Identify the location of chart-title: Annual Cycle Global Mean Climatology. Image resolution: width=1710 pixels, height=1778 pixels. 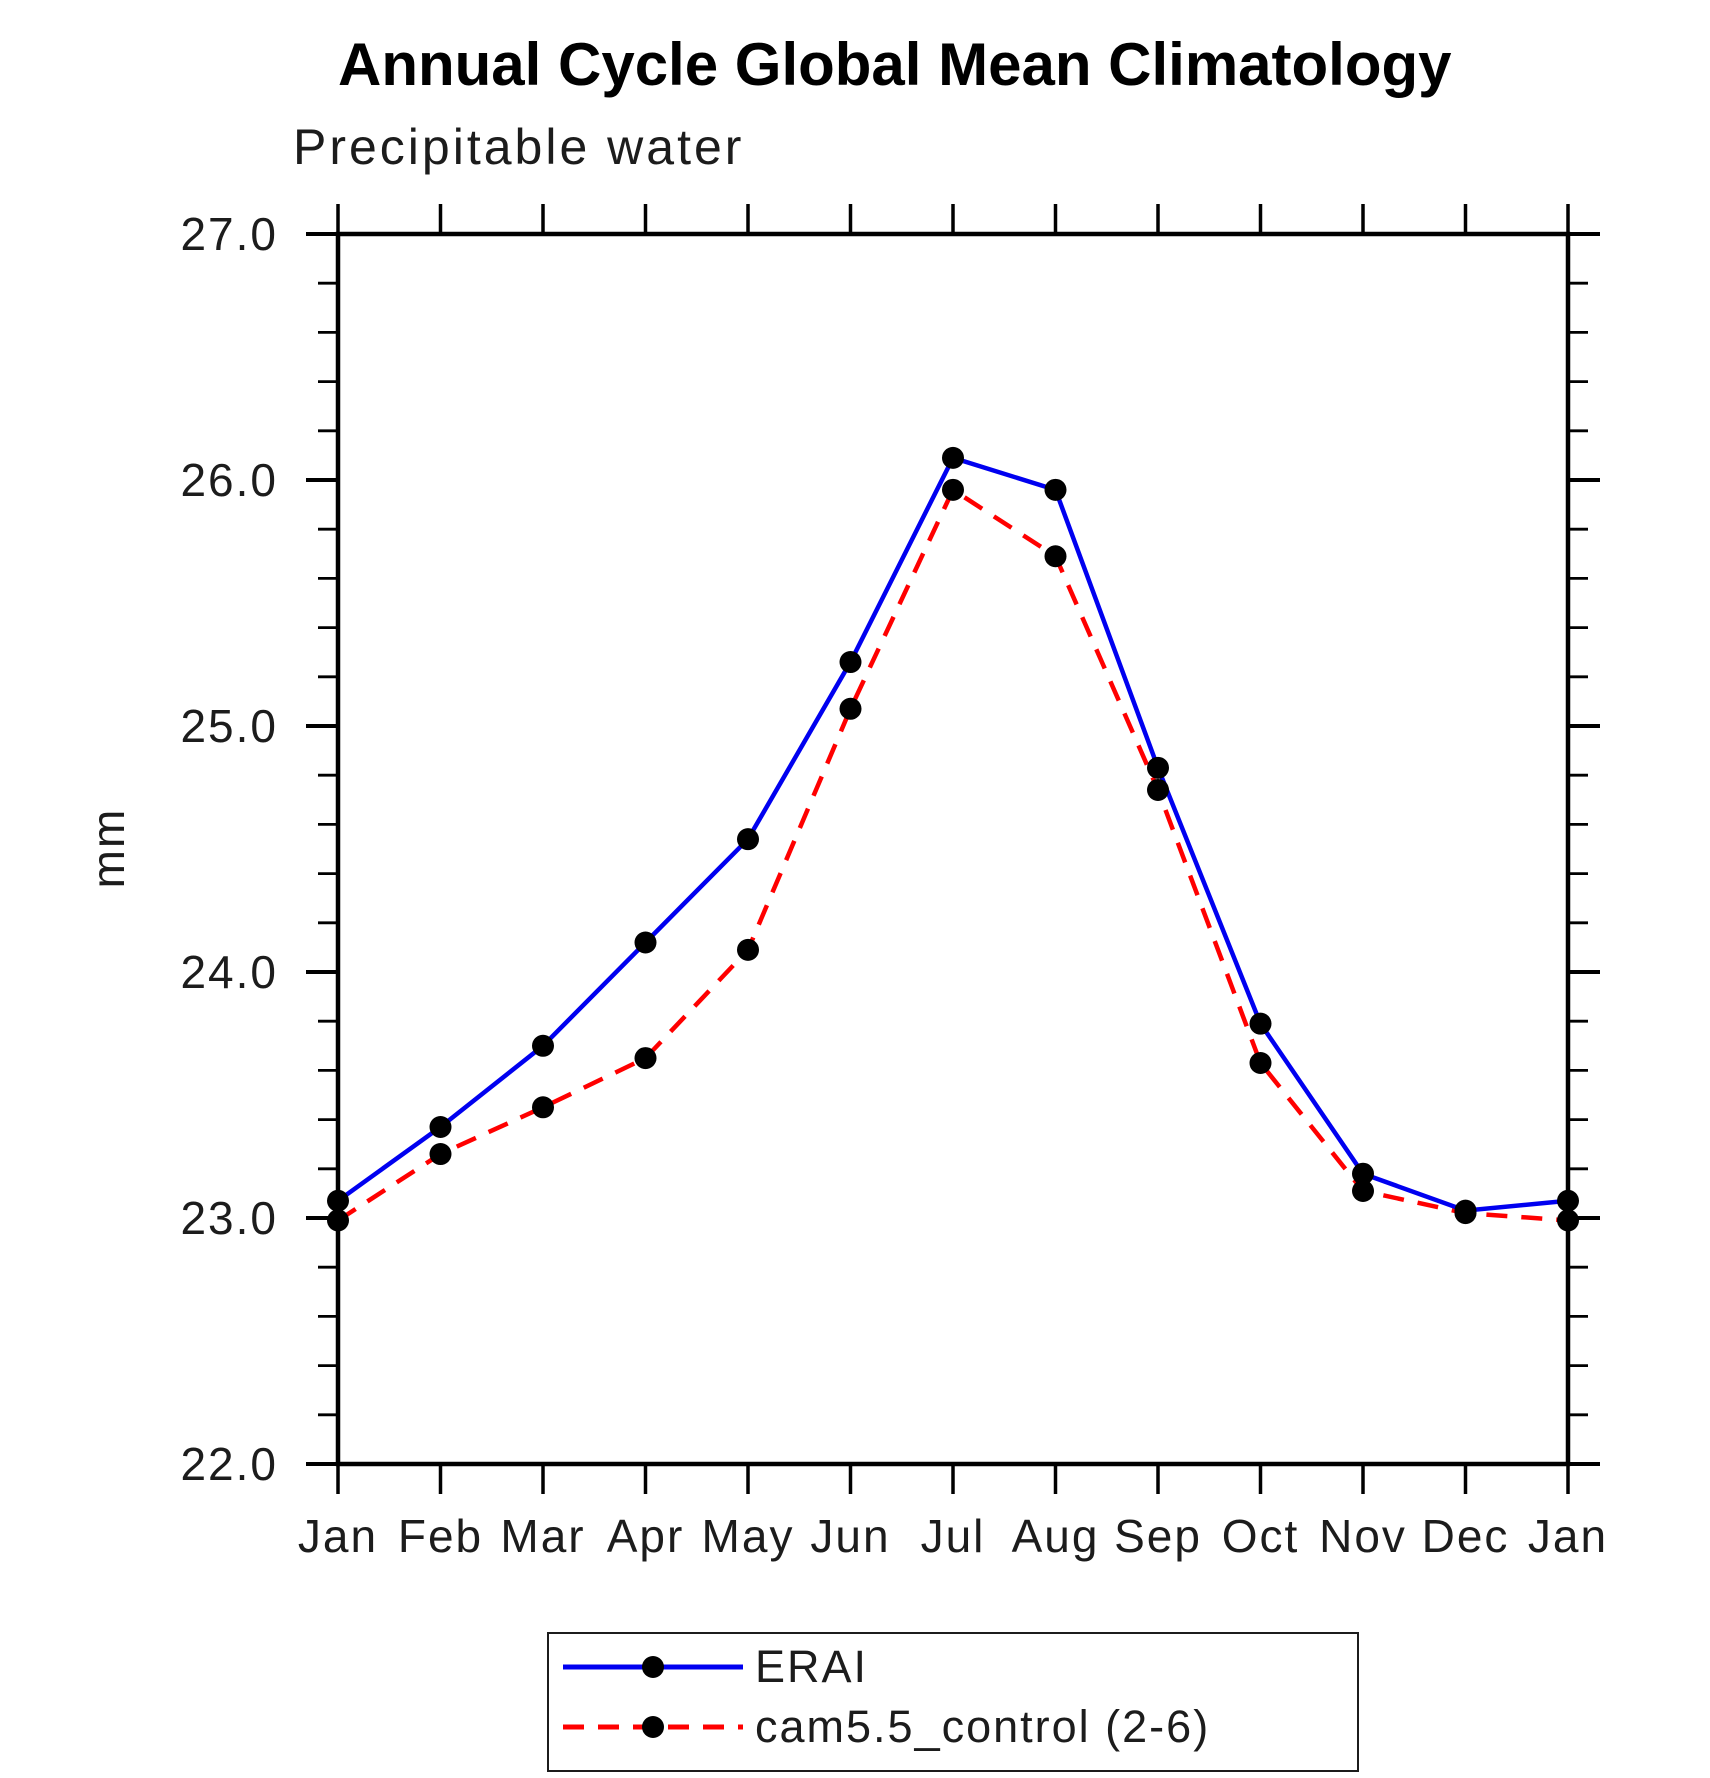
(895, 64).